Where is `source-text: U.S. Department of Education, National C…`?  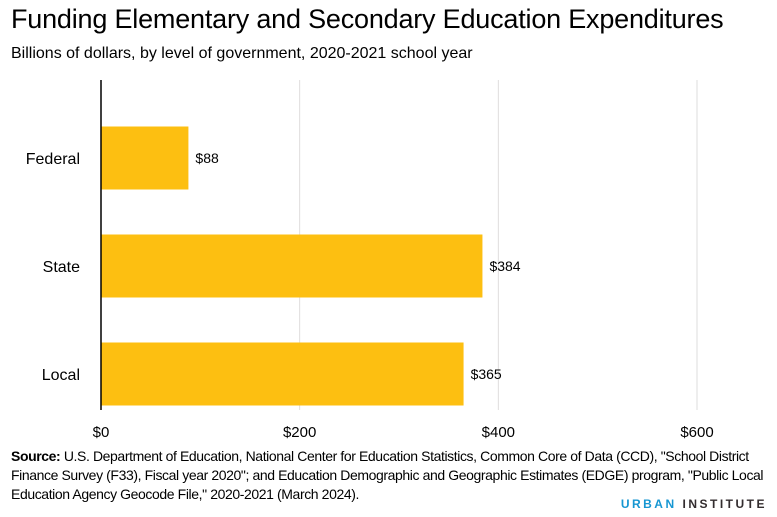 source-text: U.S. Department of Education, National C… is located at coordinates (387, 475).